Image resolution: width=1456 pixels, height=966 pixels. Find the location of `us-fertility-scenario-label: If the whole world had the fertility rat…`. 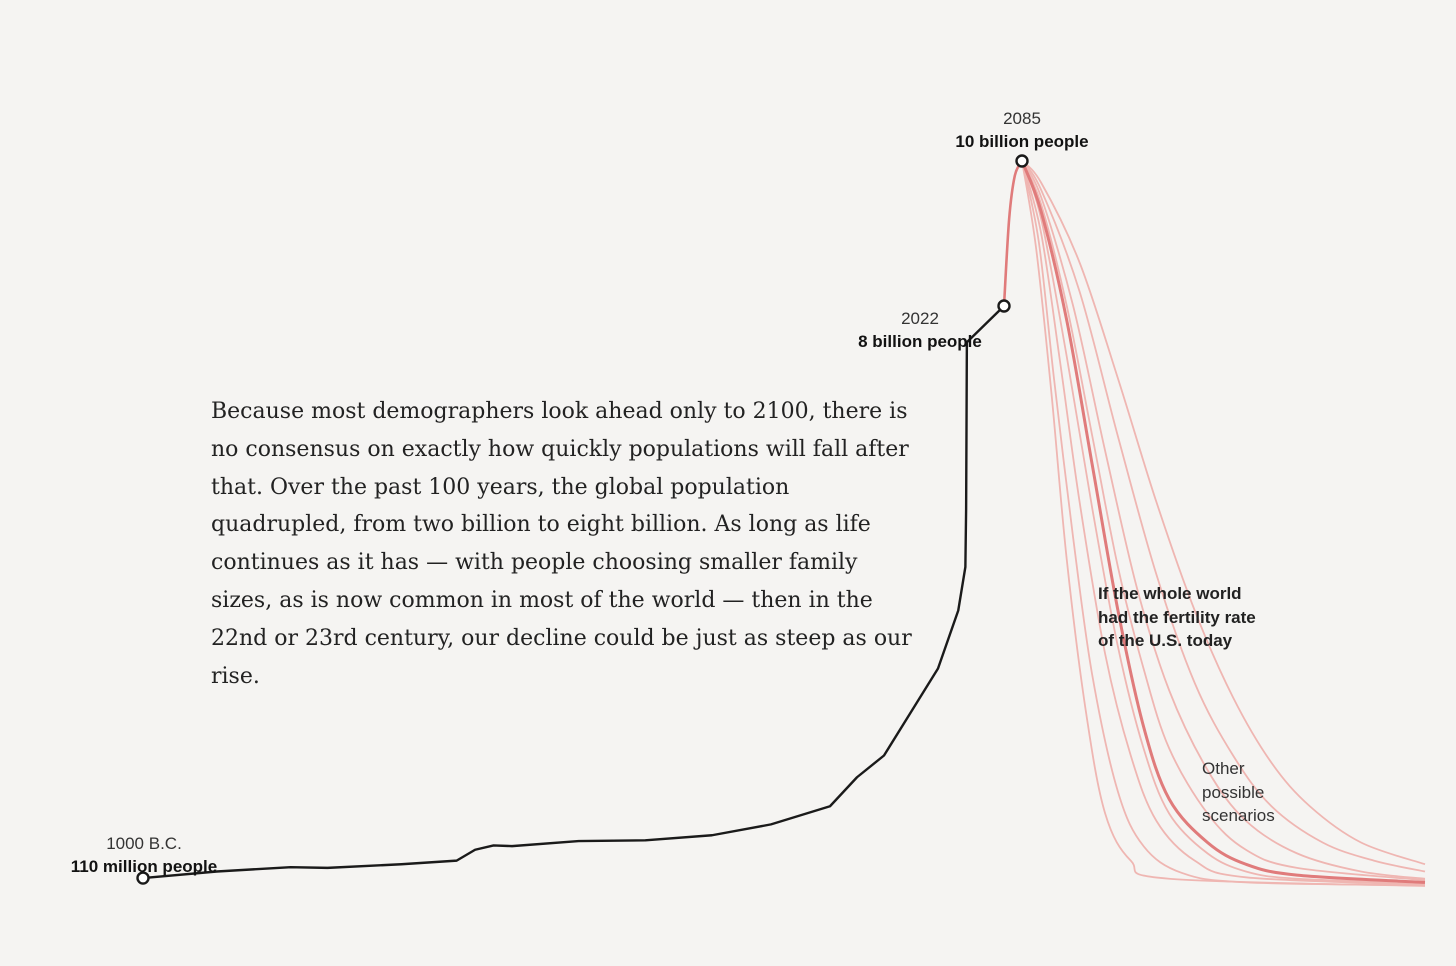

us-fertility-scenario-label: If the whole world had the fertility rat… is located at coordinates (1177, 617).